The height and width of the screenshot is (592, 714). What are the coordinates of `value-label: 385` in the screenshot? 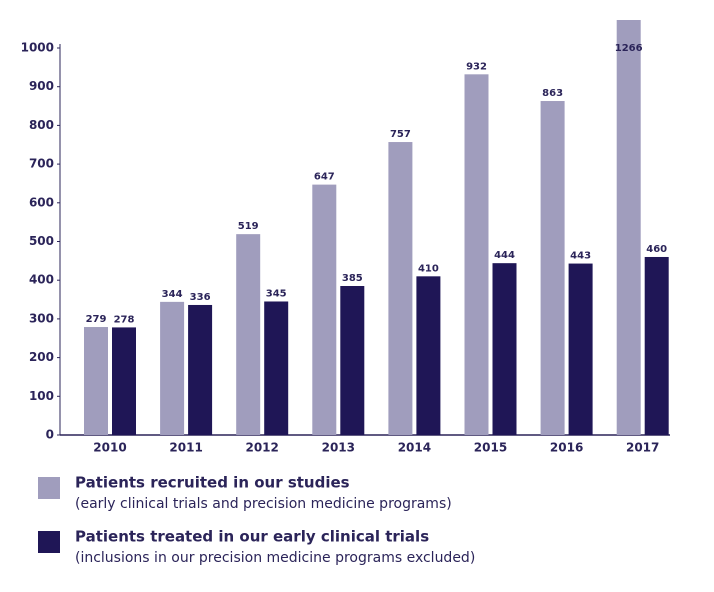 It's located at (352, 278).